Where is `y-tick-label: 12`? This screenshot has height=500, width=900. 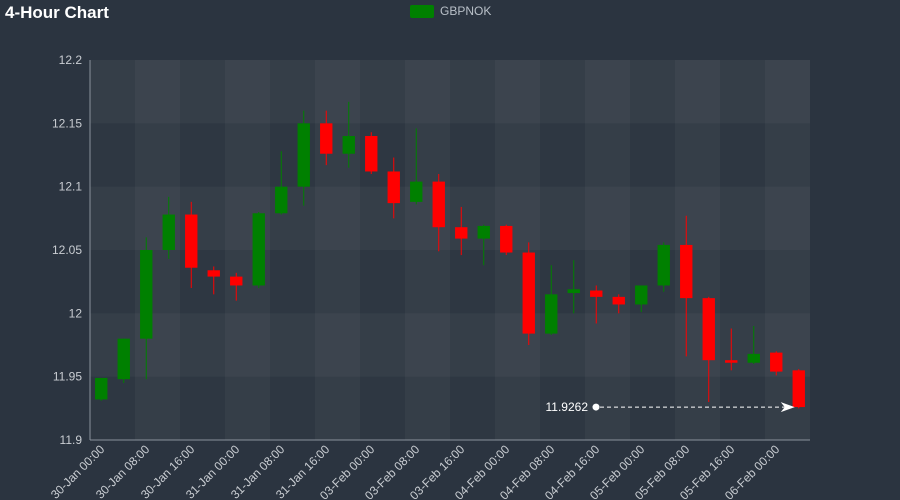 y-tick-label: 12 is located at coordinates (76, 313).